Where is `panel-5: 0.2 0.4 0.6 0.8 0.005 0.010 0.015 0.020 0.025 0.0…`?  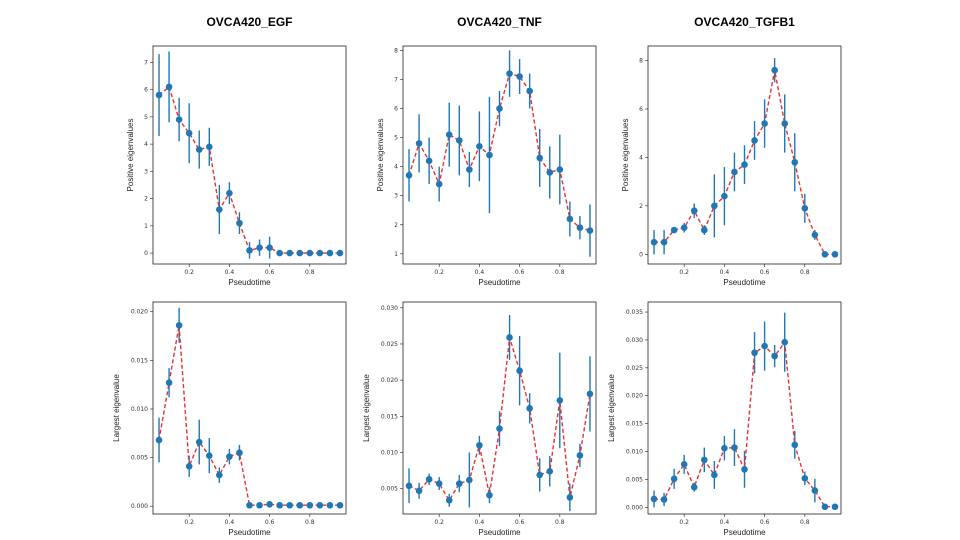 panel-5: 0.2 0.4 0.6 0.8 0.005 0.010 0.015 0.020 0.025 0.0… is located at coordinates (479, 419).